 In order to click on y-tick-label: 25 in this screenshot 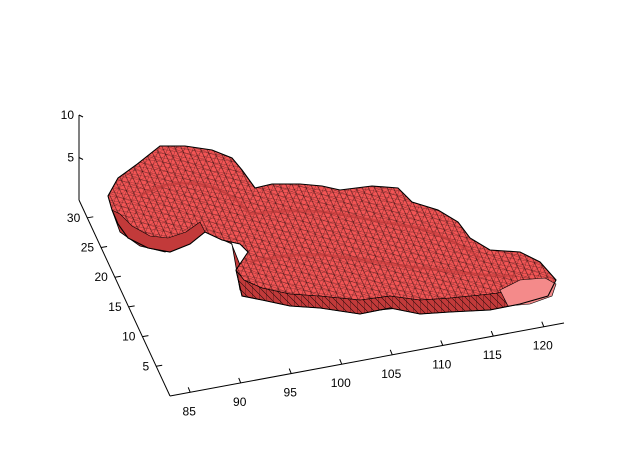, I will do `click(88, 248)`.